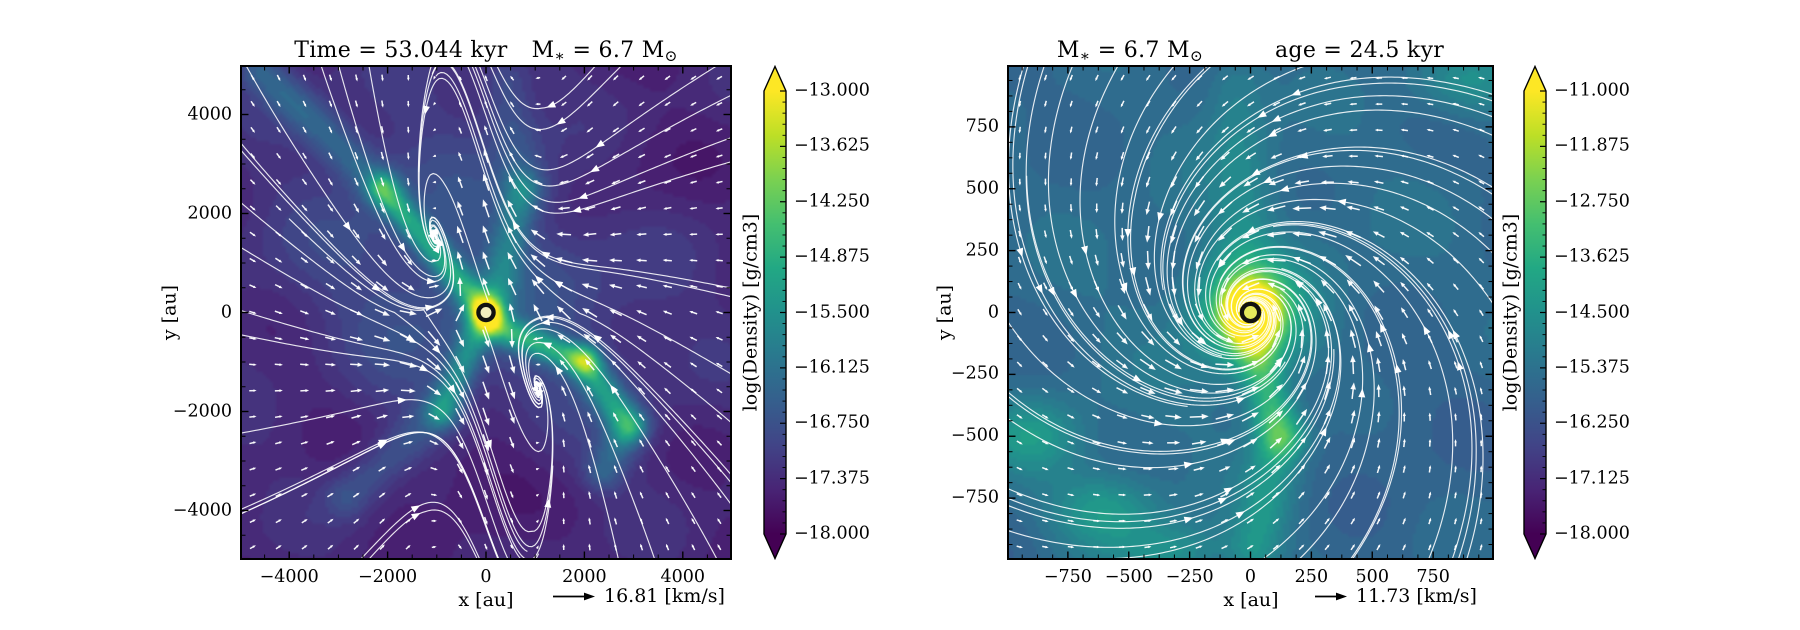  I want to click on x-tick-label: −500, so click(1128, 577).